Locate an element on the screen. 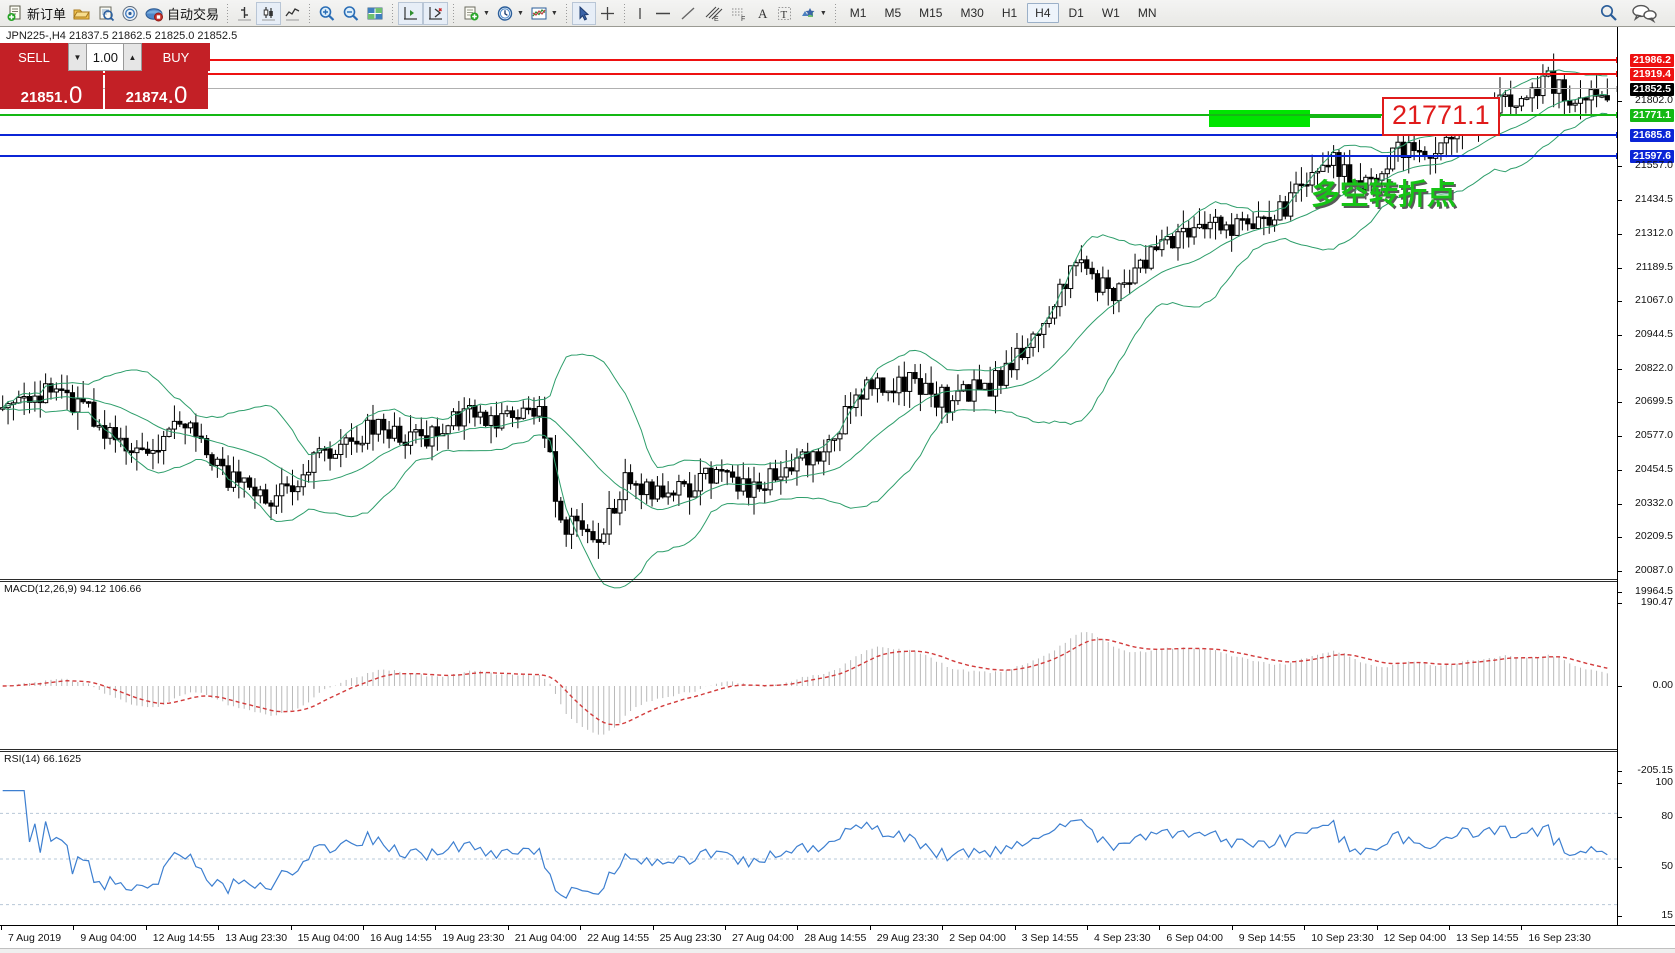 The height and width of the screenshot is (953, 1675). time-axis-label: 4 Sep 23:30 is located at coordinates (1122, 938).